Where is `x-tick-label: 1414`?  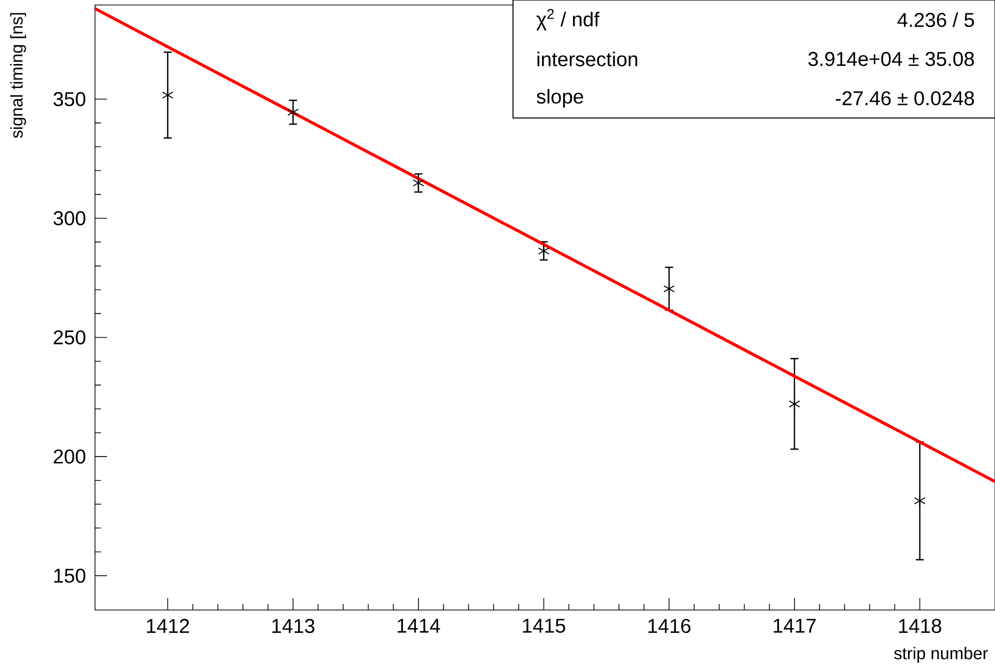 x-tick-label: 1414 is located at coordinates (419, 625).